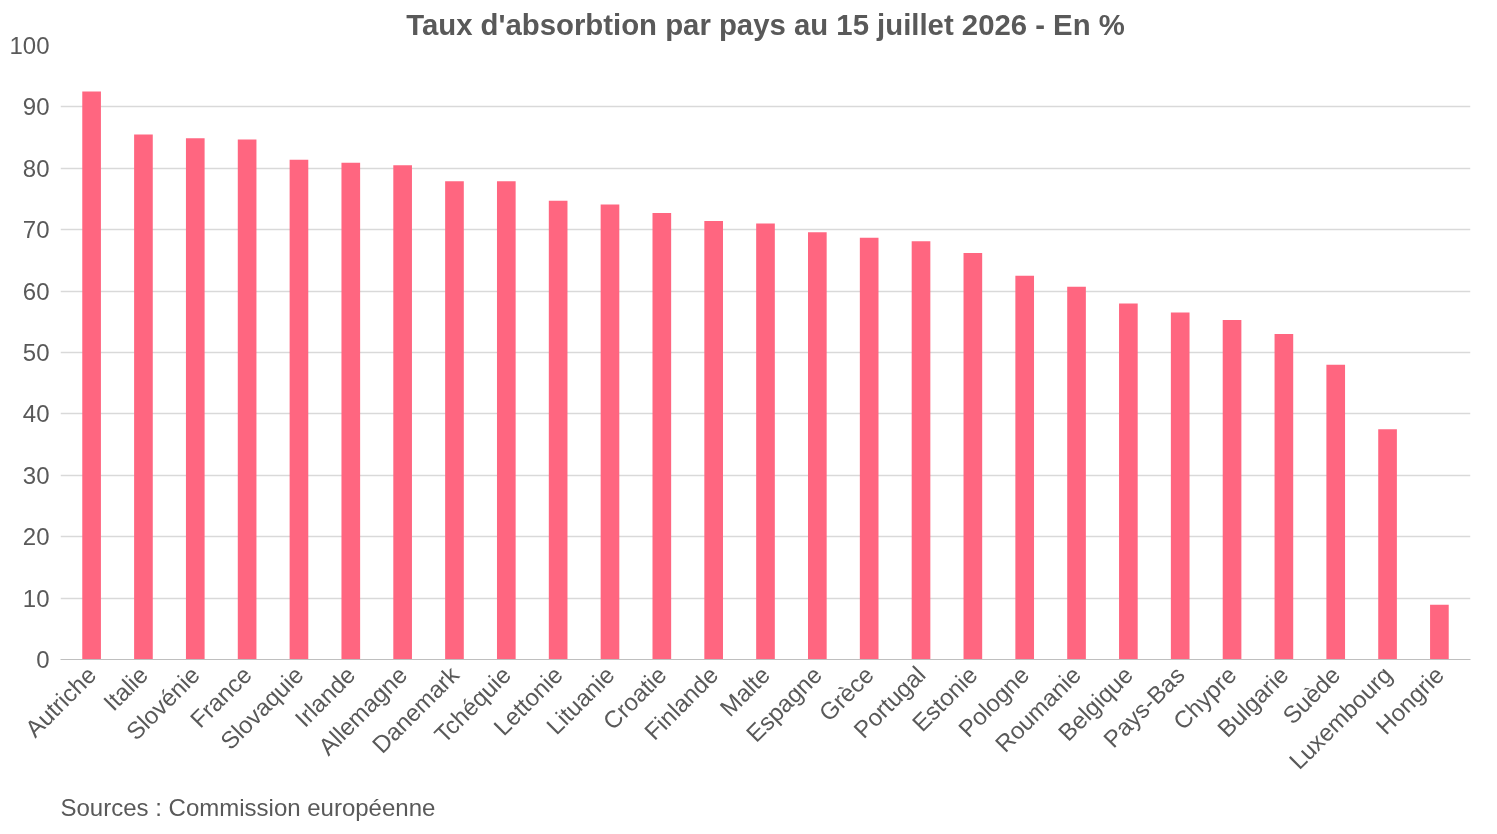  Describe the element at coordinates (36, 230) in the screenshot. I see `y-tick-label: 70` at that location.